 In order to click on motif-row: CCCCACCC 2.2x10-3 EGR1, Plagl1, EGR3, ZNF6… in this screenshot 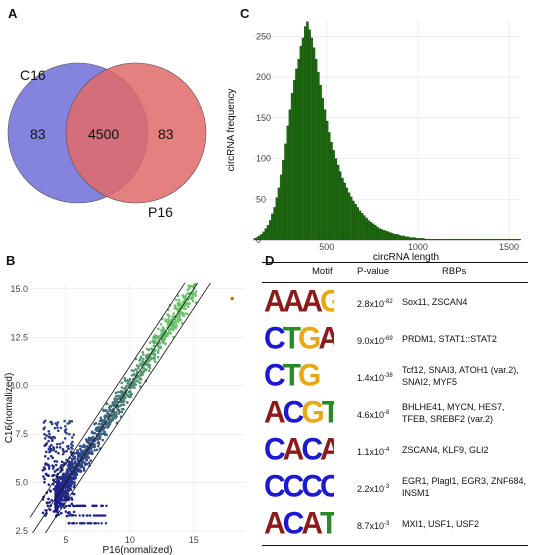, I will do `click(395, 488)`.